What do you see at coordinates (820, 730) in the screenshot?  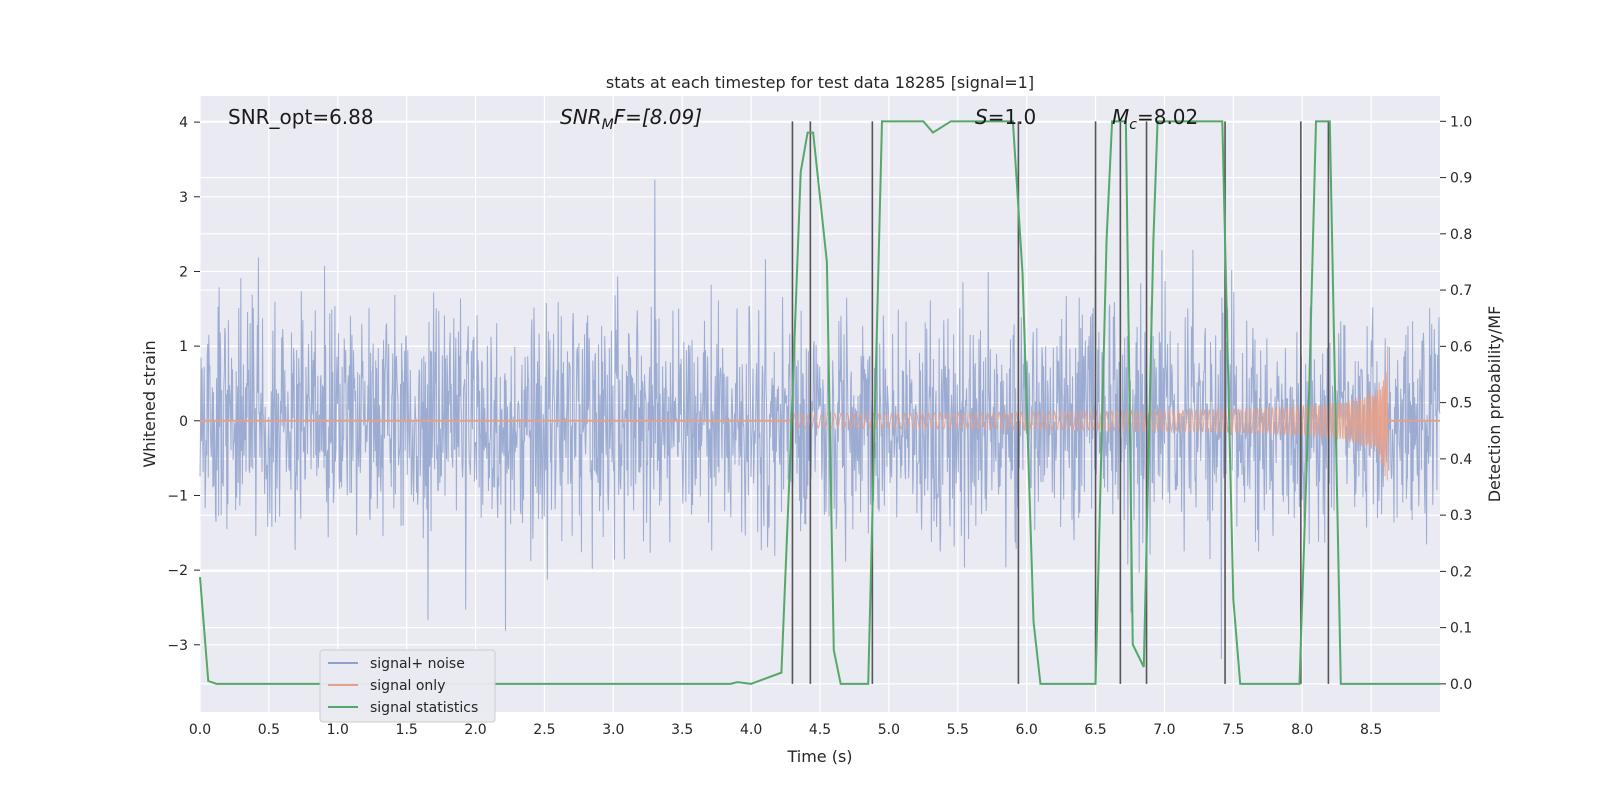 I see `x-tick-label: 4.5` at bounding box center [820, 730].